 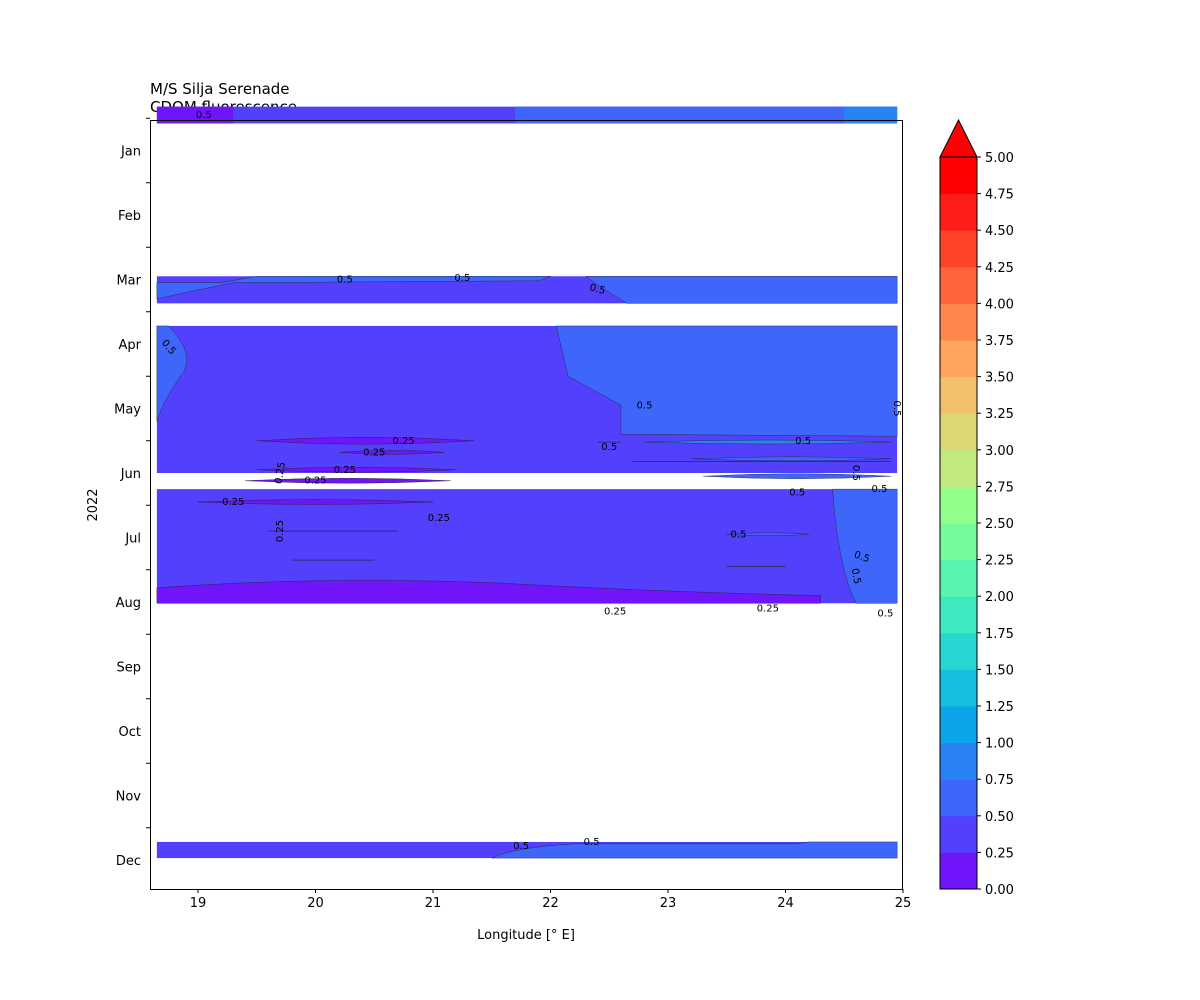 I want to click on x-tick-label: 19, so click(x=198, y=903).